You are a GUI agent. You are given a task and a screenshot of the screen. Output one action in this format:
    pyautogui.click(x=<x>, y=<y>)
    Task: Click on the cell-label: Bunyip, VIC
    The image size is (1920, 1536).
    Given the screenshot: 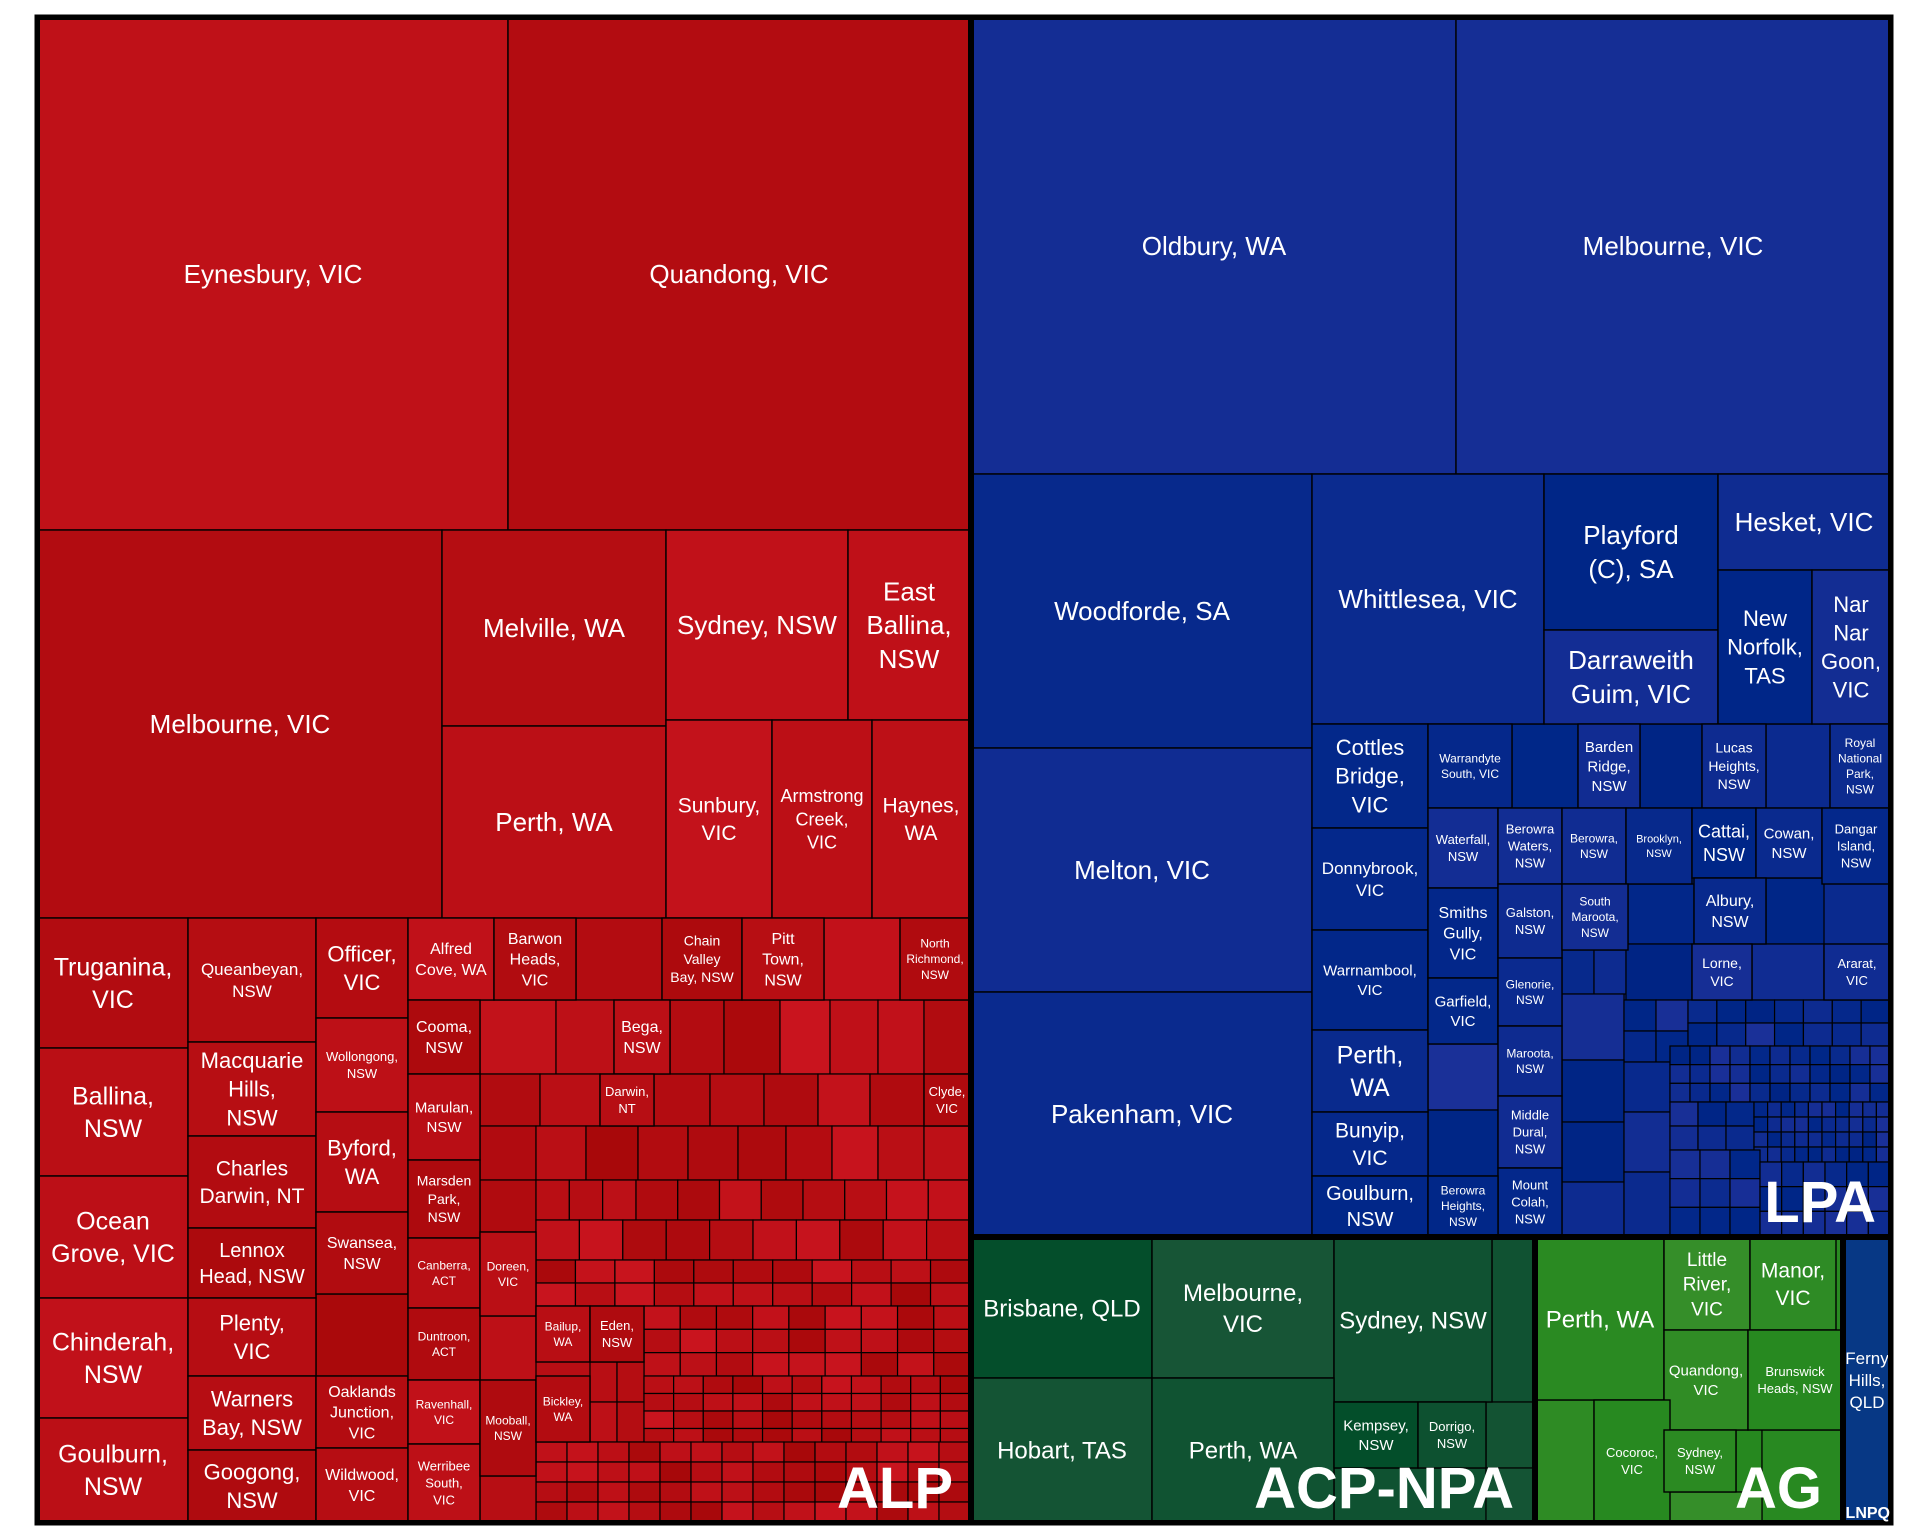 What is the action you would take?
    pyautogui.click(x=1370, y=1145)
    